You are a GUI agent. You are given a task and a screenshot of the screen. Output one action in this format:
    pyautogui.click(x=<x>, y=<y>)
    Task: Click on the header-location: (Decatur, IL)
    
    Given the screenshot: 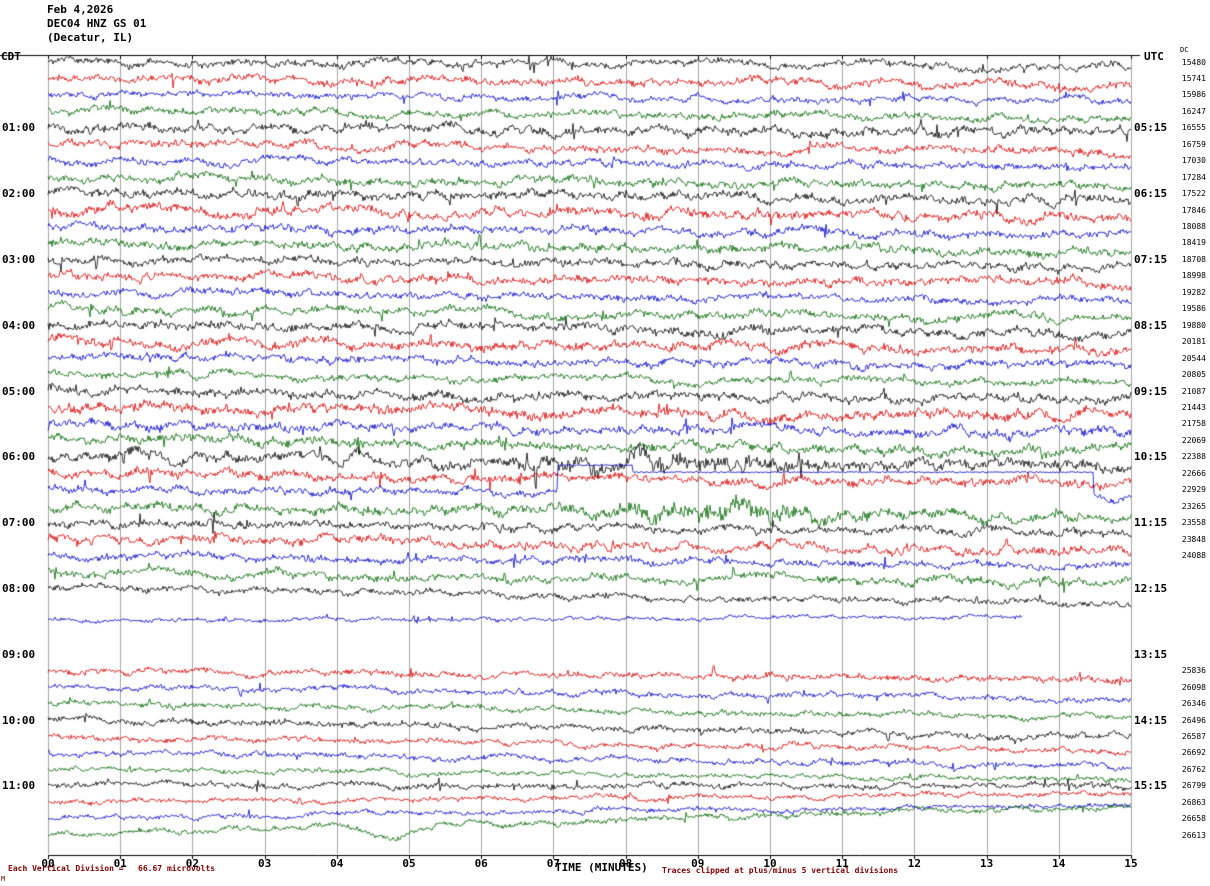 What is the action you would take?
    pyautogui.click(x=90, y=37)
    